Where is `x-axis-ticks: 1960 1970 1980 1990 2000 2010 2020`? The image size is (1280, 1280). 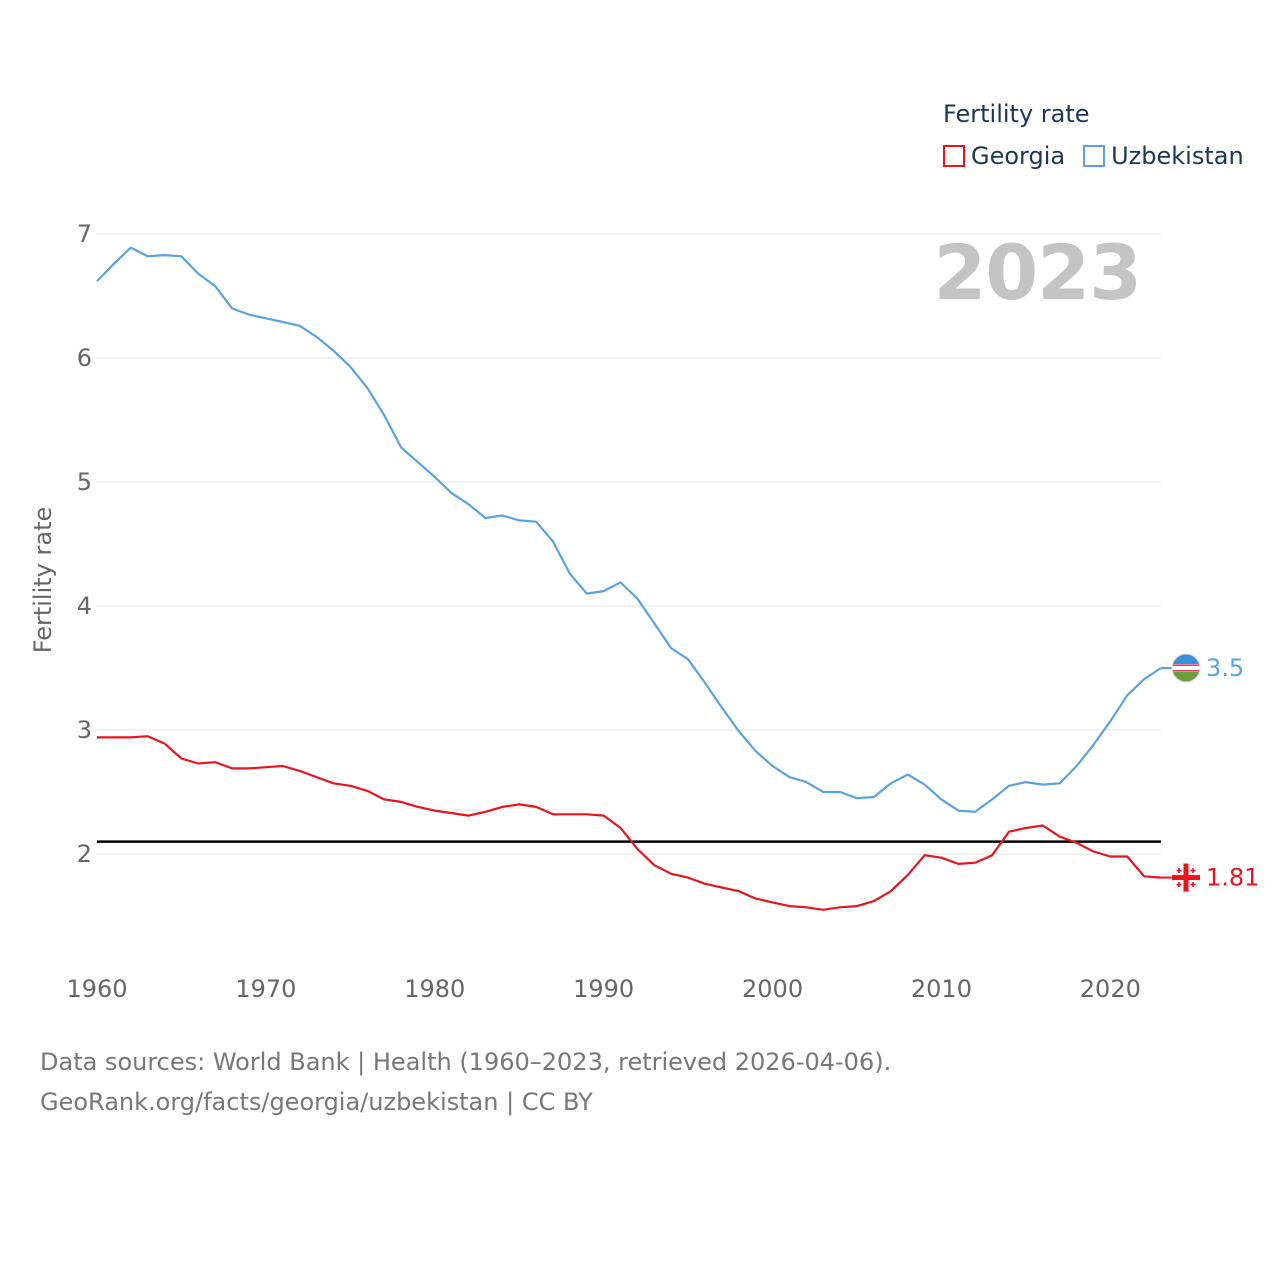 x-axis-ticks: 1960 1970 1980 1990 2000 2010 2020 is located at coordinates (603, 989).